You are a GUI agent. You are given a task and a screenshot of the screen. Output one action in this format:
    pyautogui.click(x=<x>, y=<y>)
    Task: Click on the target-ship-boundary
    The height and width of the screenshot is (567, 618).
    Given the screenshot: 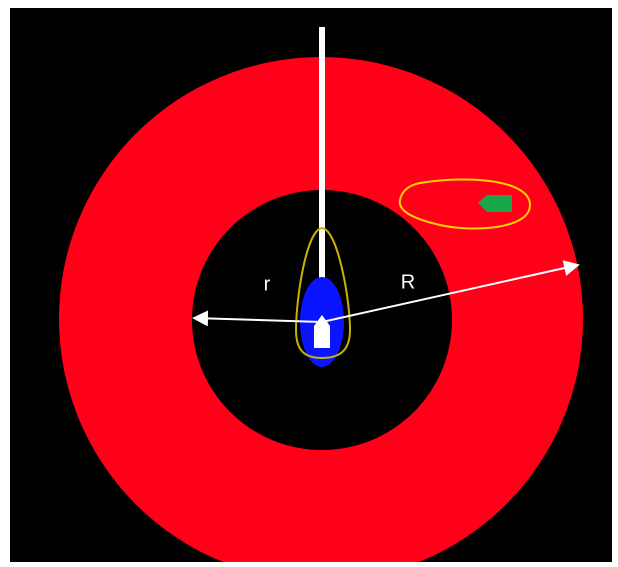 What is the action you would take?
    pyautogui.click(x=465, y=204)
    